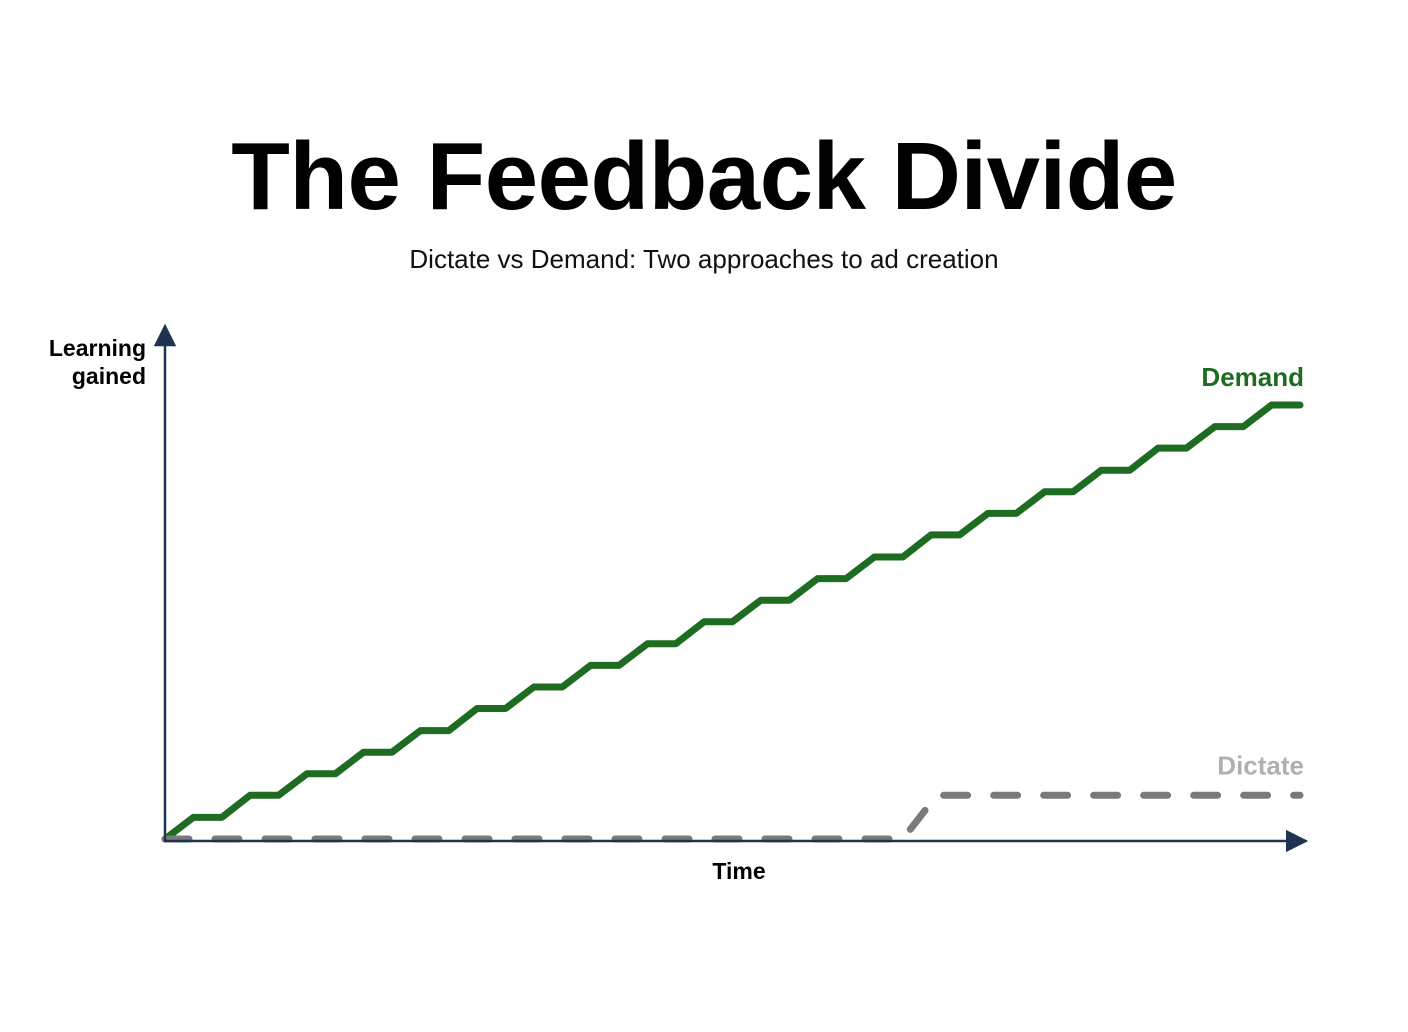  I want to click on chart-title: The Feedback Divide, so click(704, 176).